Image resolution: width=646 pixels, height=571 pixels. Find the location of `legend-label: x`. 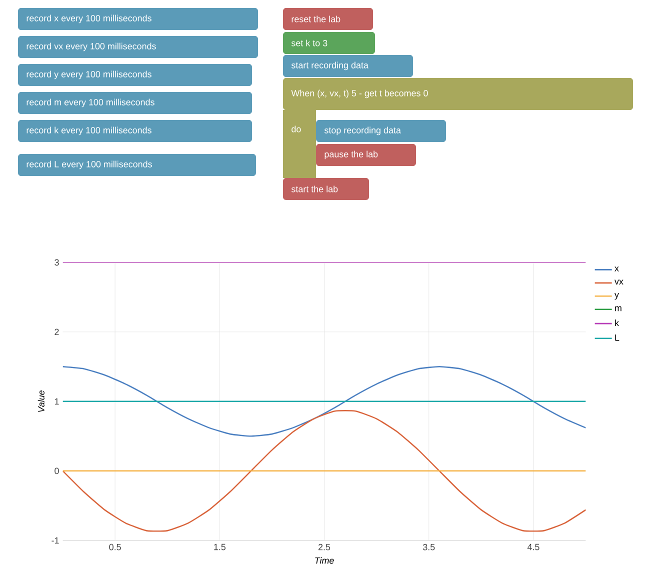

legend-label: x is located at coordinates (616, 269).